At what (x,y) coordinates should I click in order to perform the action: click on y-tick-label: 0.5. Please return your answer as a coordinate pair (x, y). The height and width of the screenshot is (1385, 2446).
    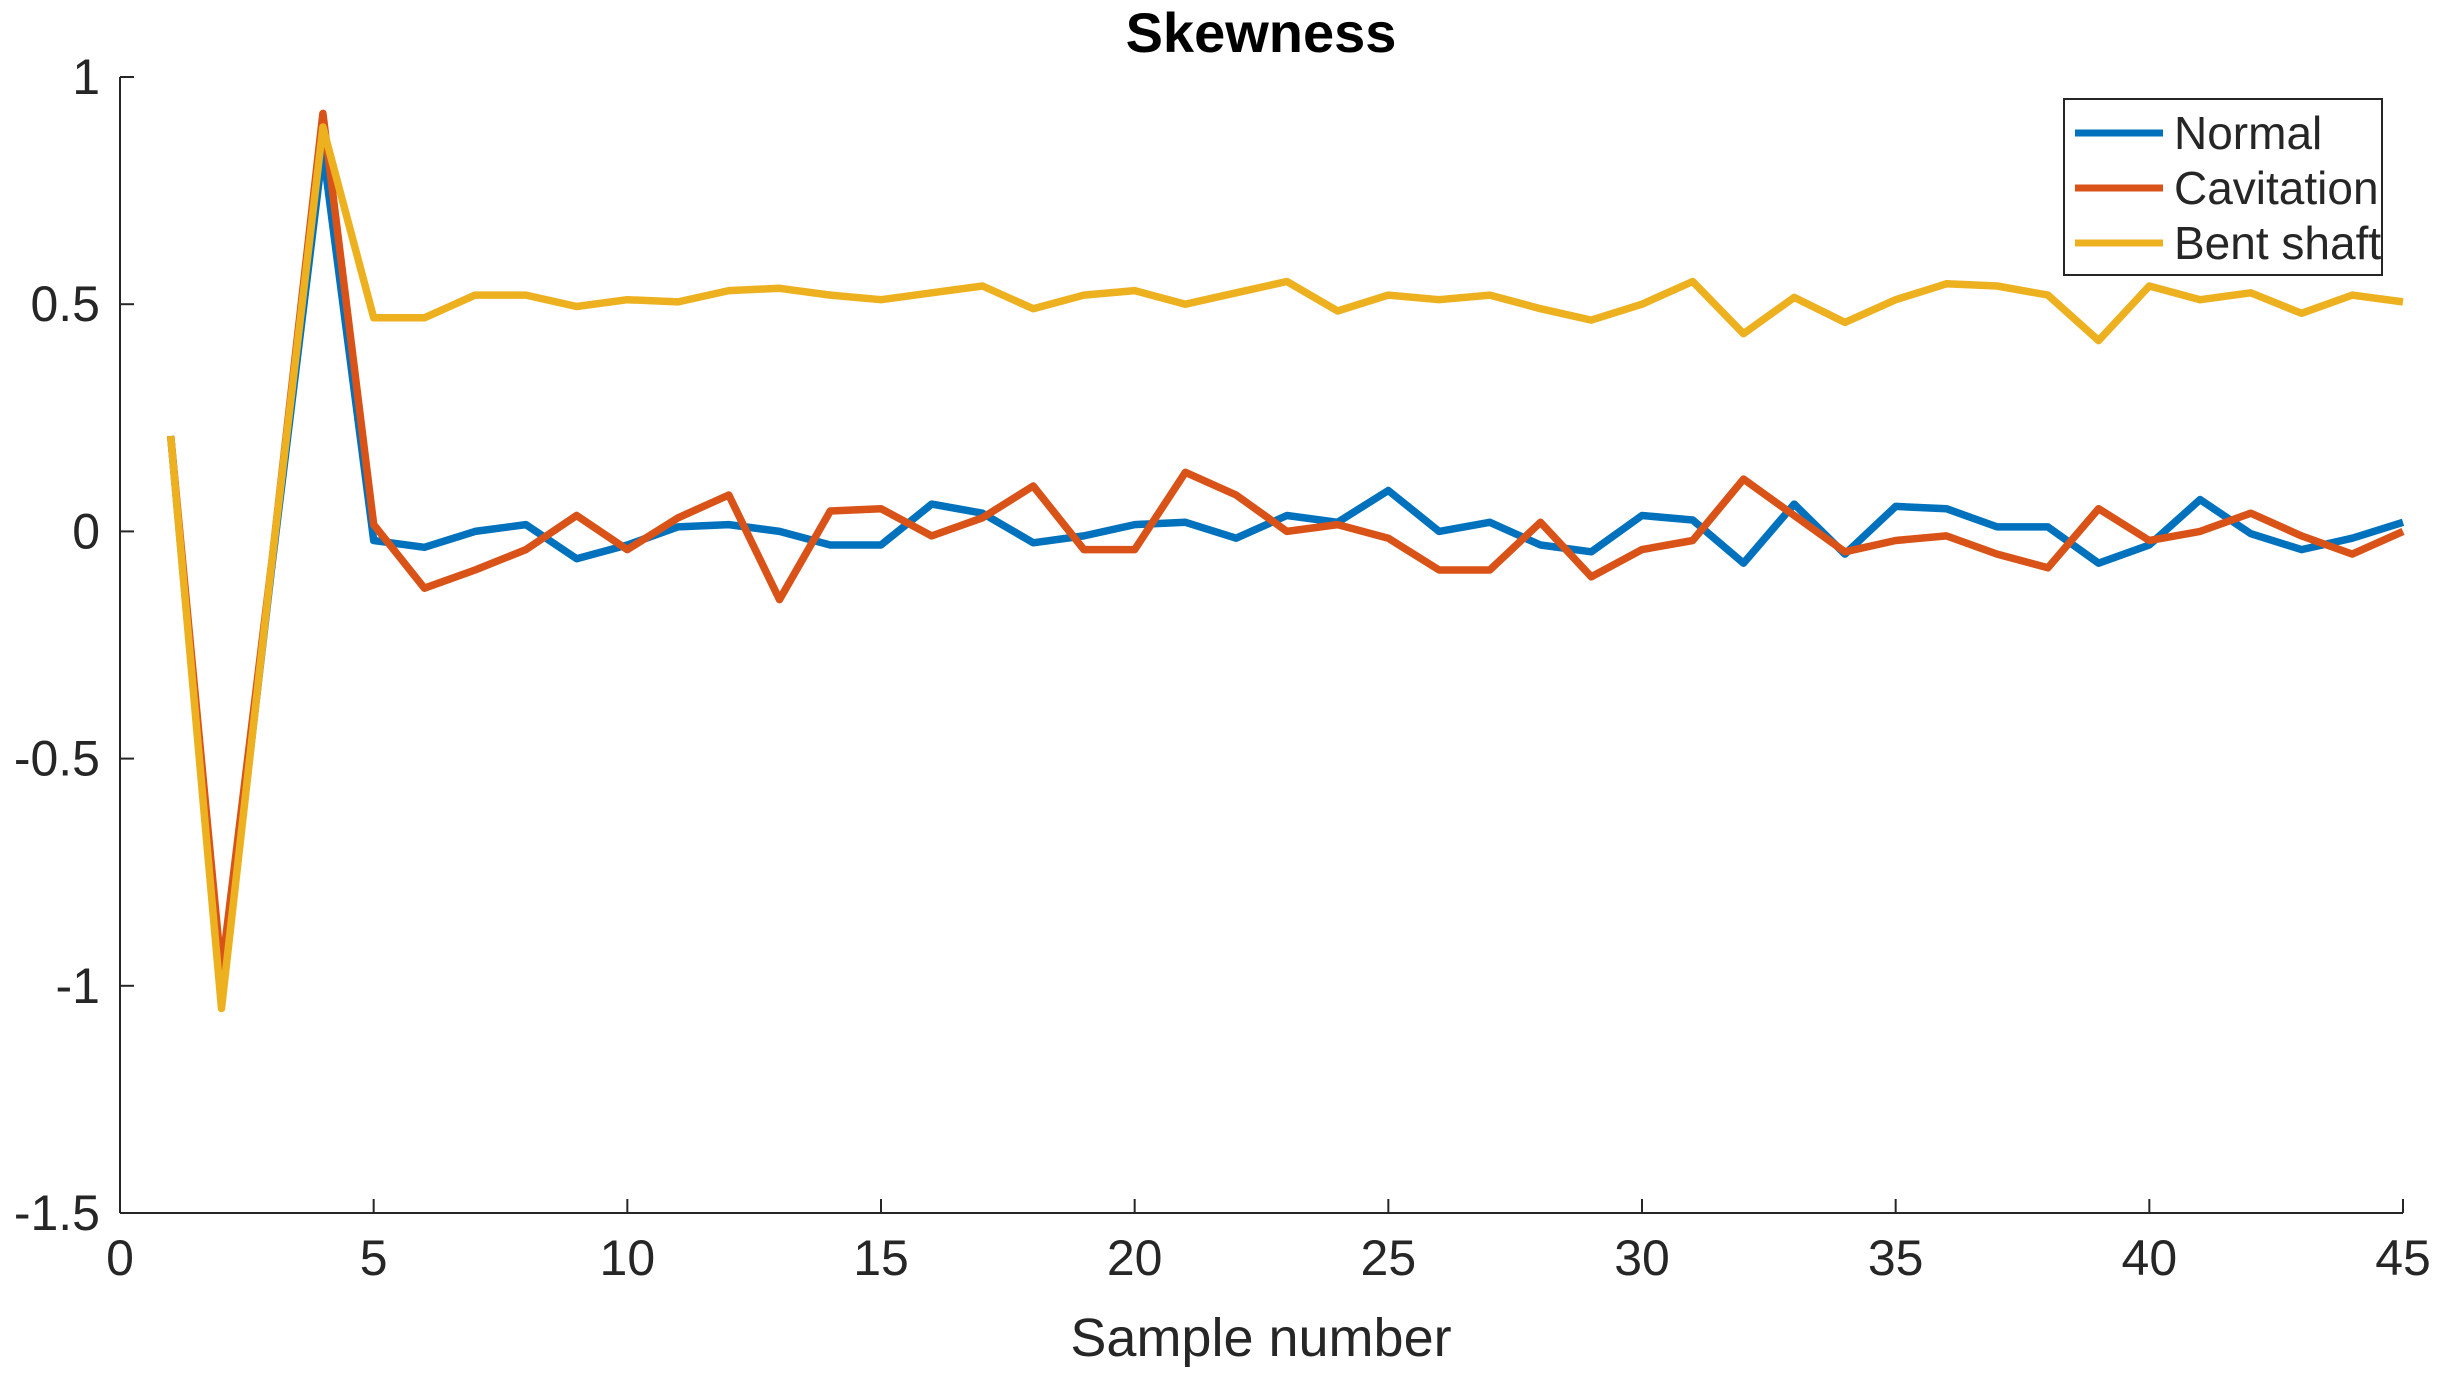
    Looking at the image, I should click on (65, 304).